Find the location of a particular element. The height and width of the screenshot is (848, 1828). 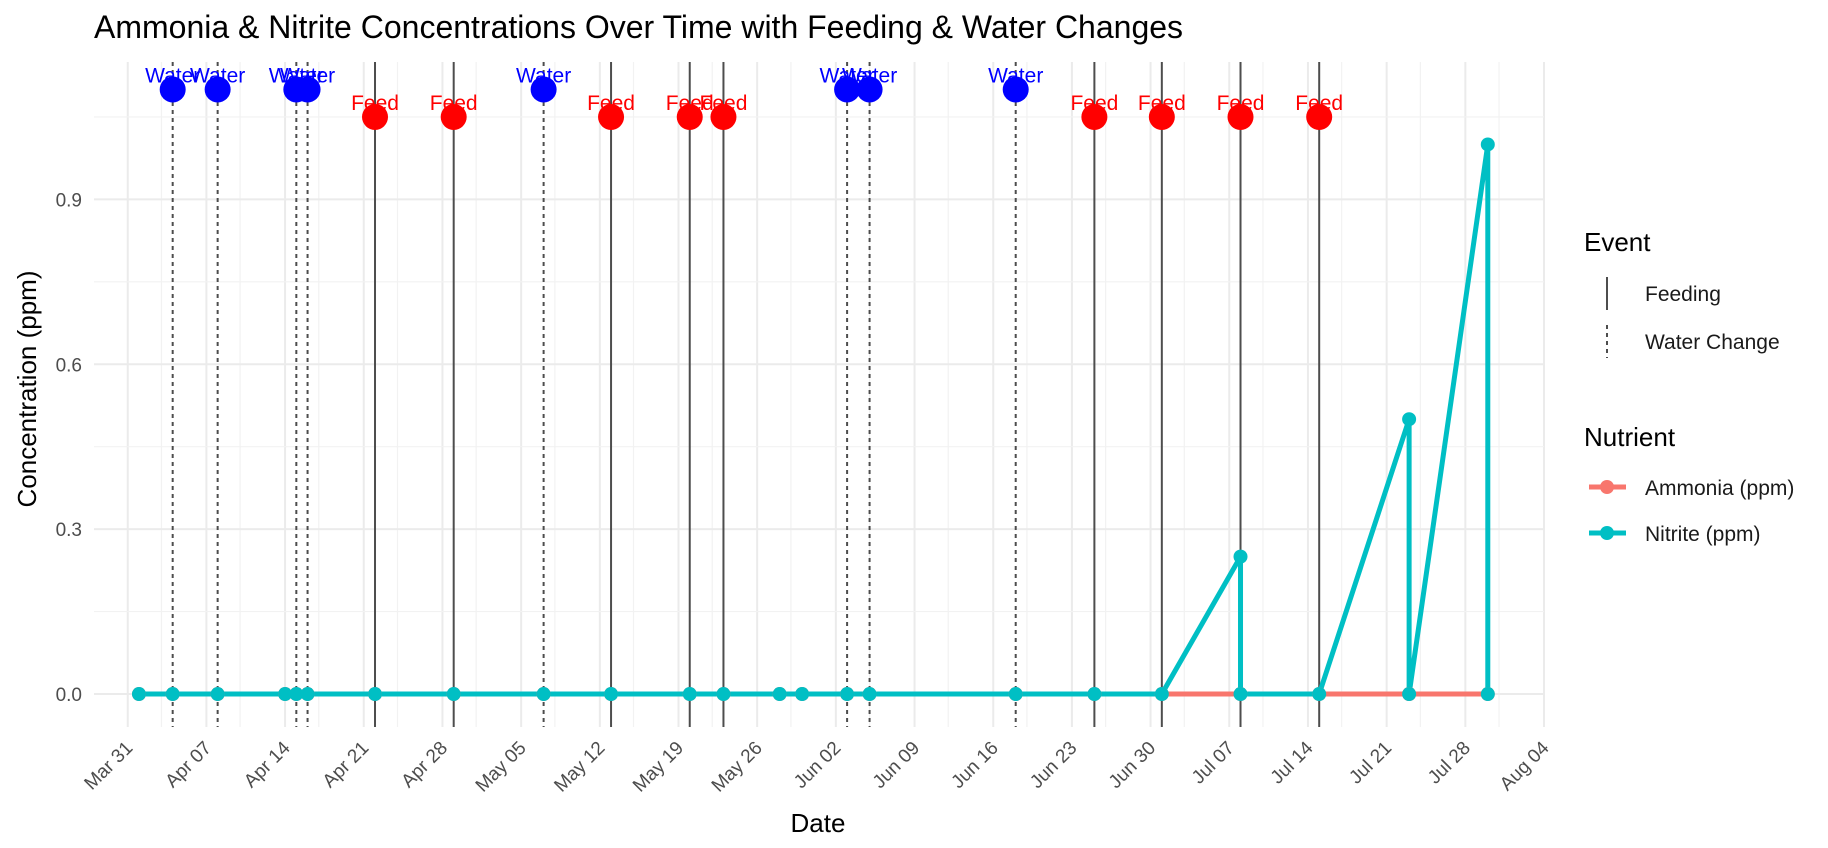

legend-label-water-change: Water Change is located at coordinates (1712, 342).